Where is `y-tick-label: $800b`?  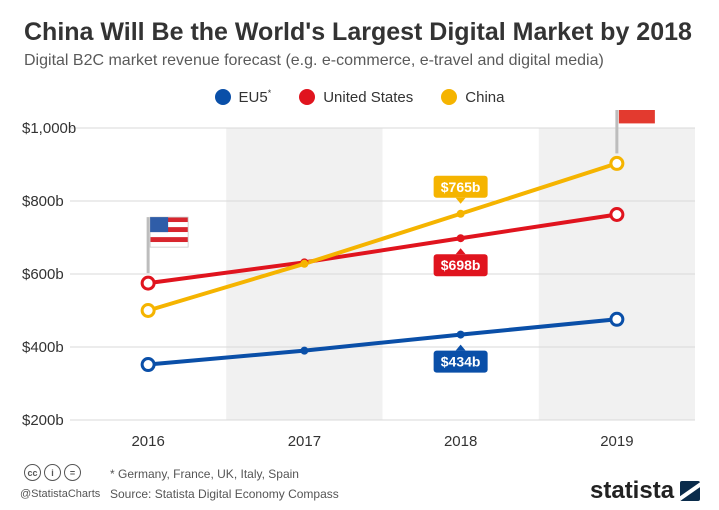 y-tick-label: $800b is located at coordinates (43, 201).